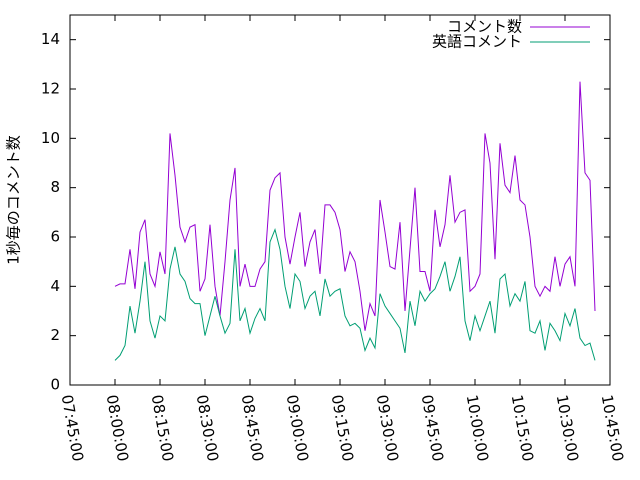 This screenshot has width=640, height=480. Describe the element at coordinates (567, 427) in the screenshot. I see `x-tick-label: 10:30:00` at that location.